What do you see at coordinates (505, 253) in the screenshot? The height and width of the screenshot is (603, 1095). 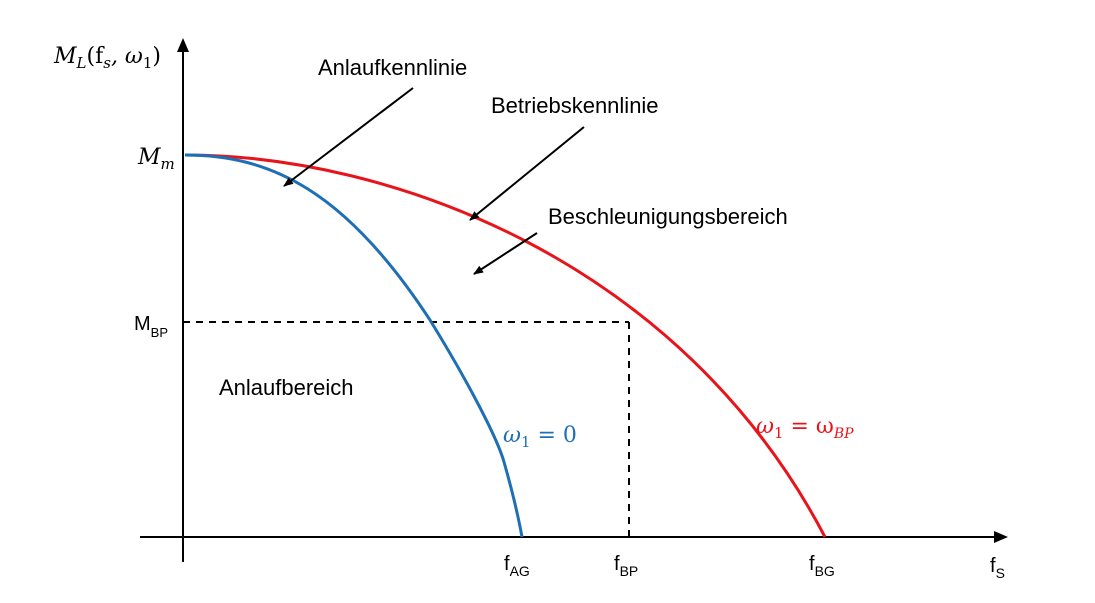 I see `beschleunigungsbereich-arrow` at bounding box center [505, 253].